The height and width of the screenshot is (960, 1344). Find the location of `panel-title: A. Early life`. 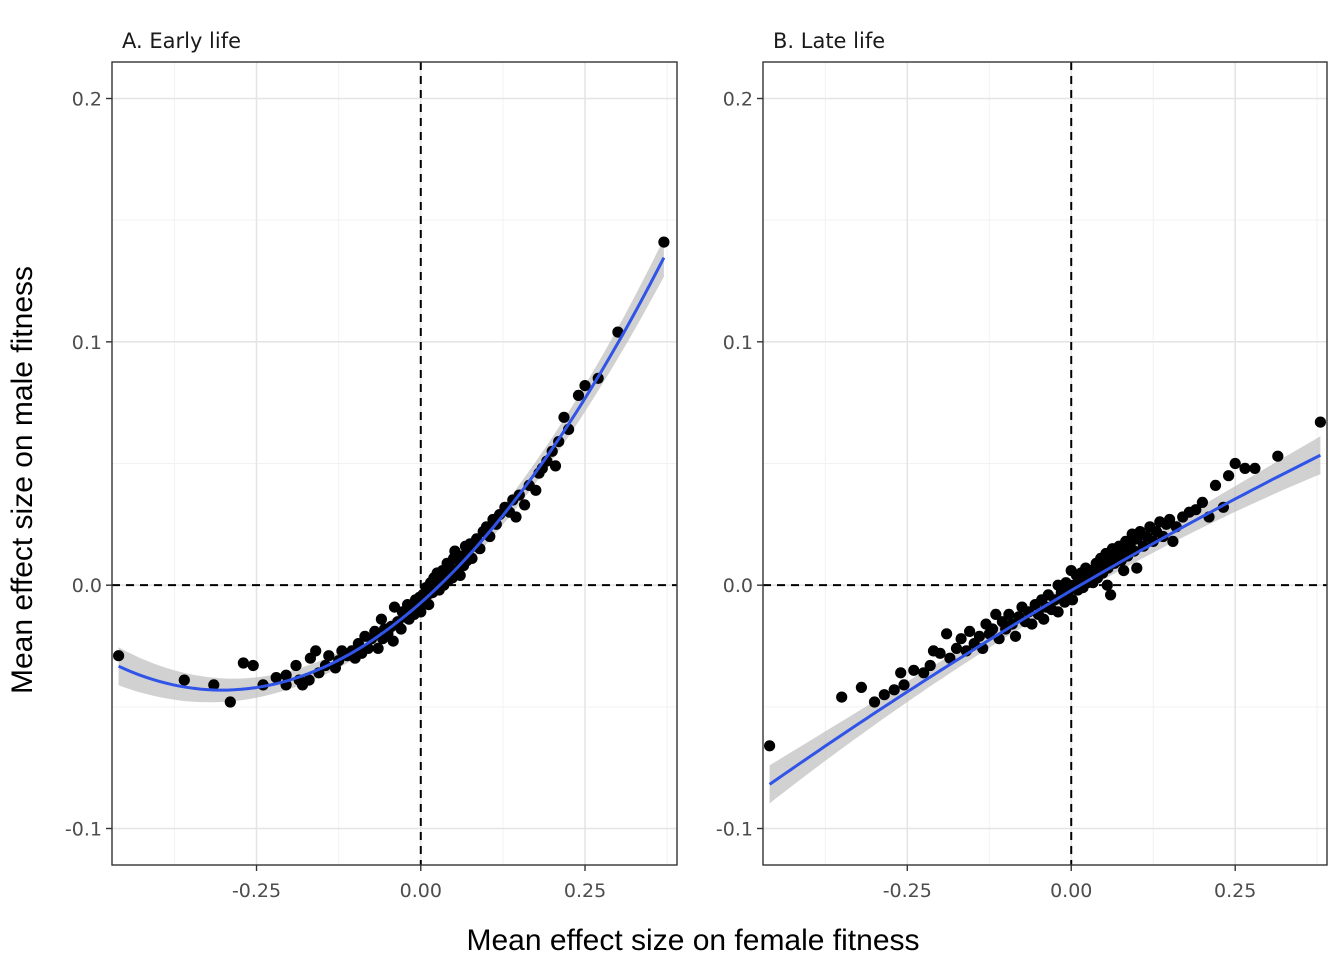

panel-title: A. Early life is located at coordinates (181, 41).